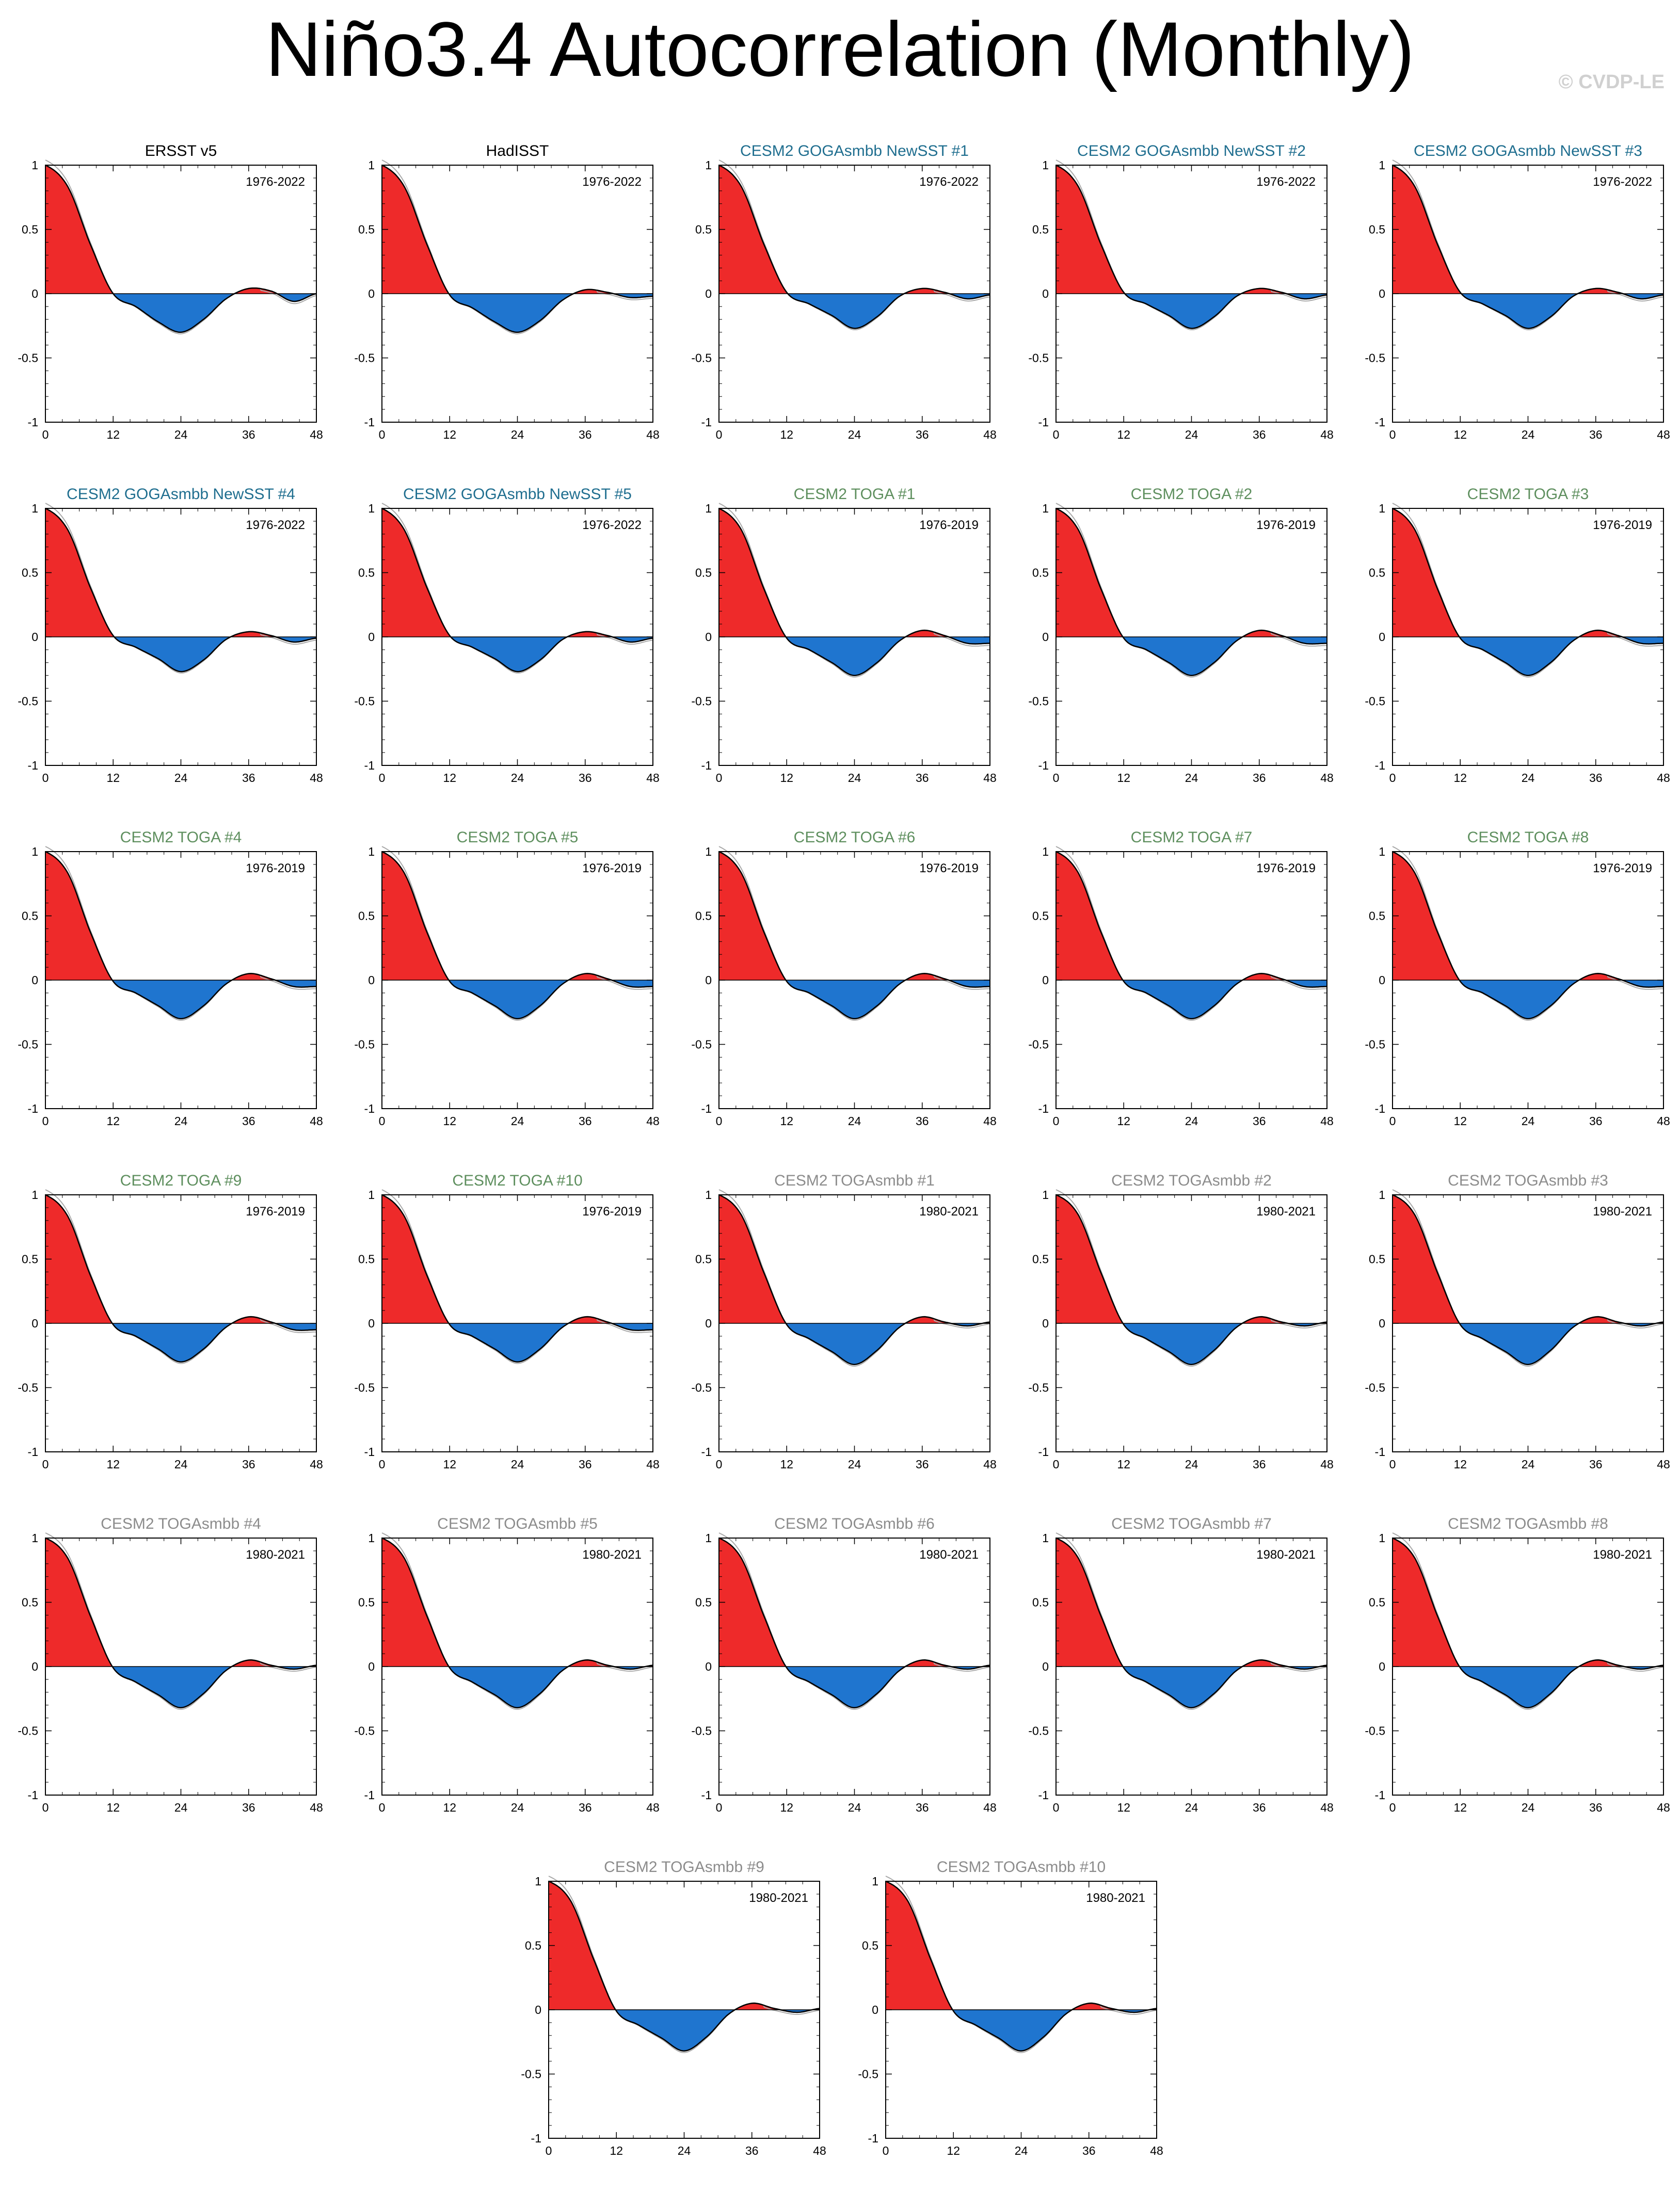  Describe the element at coordinates (1528, 494) in the screenshot. I see `panel-title: CESM2 TOGA #3` at that location.